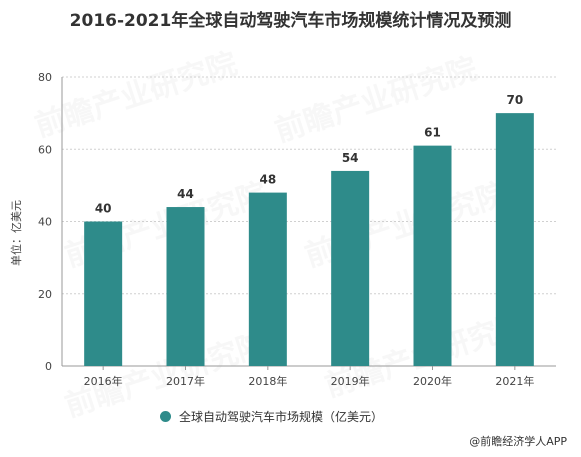 This screenshot has height=457, width=581. What do you see at coordinates (48, 366) in the screenshot?
I see `y-tick-label: 0` at bounding box center [48, 366].